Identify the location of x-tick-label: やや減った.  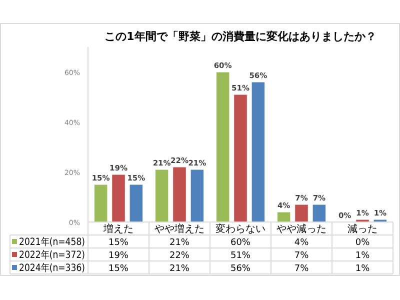
(301, 229).